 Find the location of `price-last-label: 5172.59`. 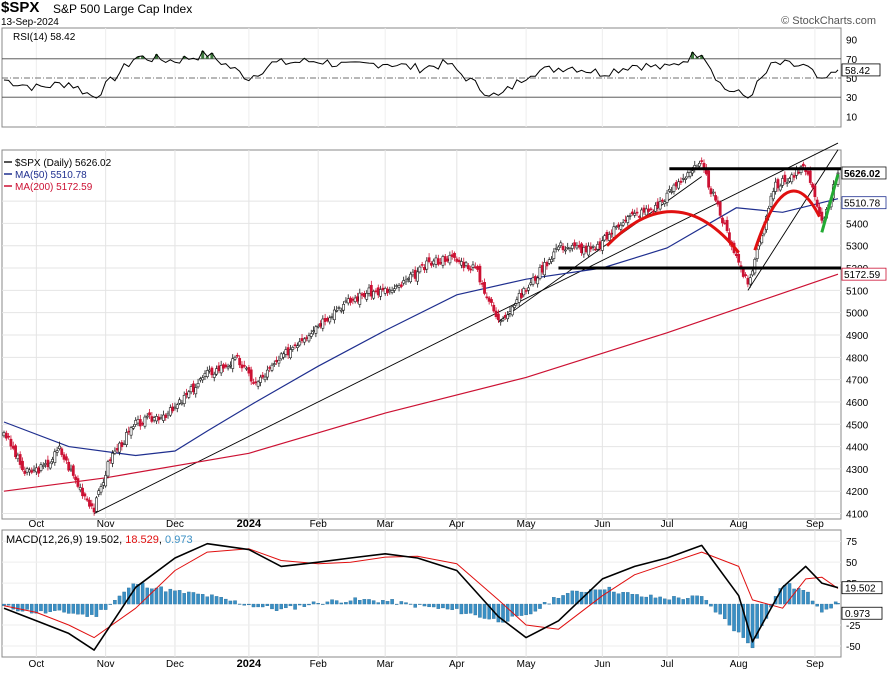

price-last-label: 5172.59 is located at coordinates (862, 275).